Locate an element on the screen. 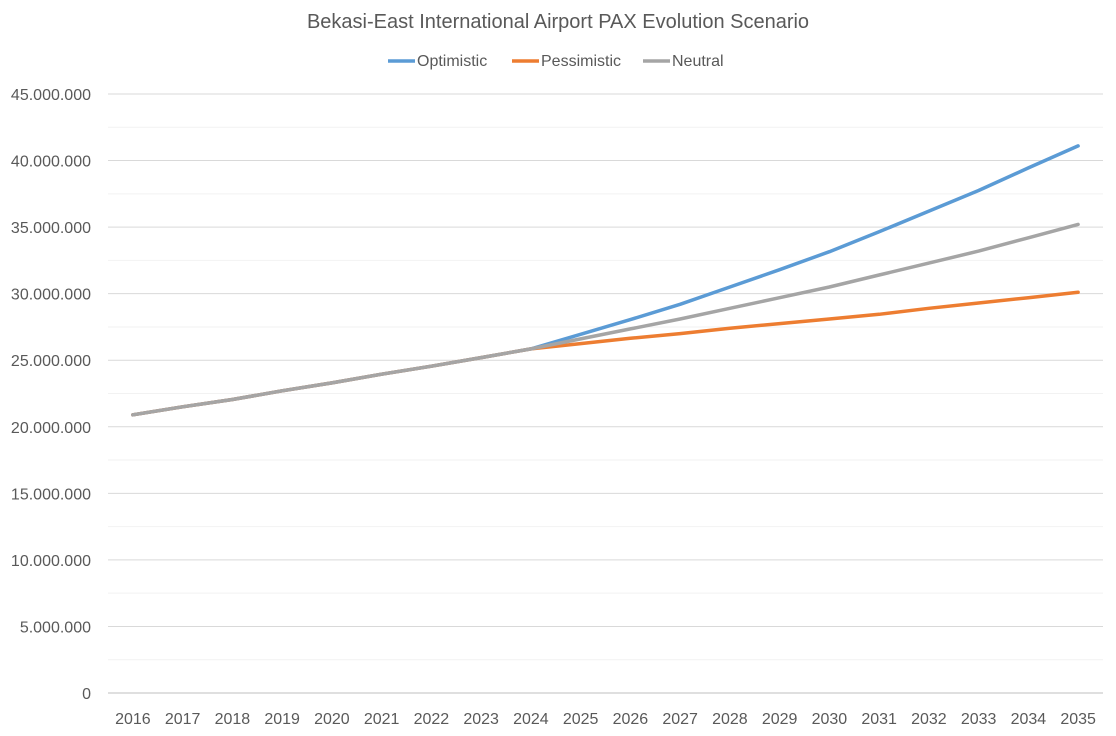  legend-item-optimistic: Optimistic is located at coordinates (437, 61).